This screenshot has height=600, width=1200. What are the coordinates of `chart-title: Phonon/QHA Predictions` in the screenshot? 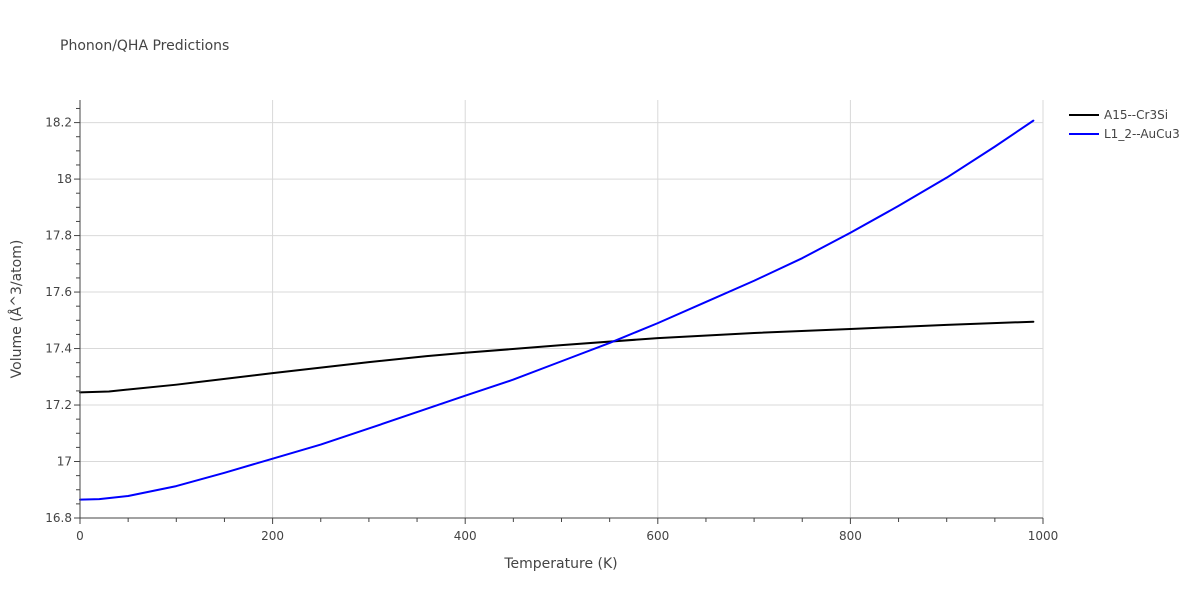 It's located at (144, 46).